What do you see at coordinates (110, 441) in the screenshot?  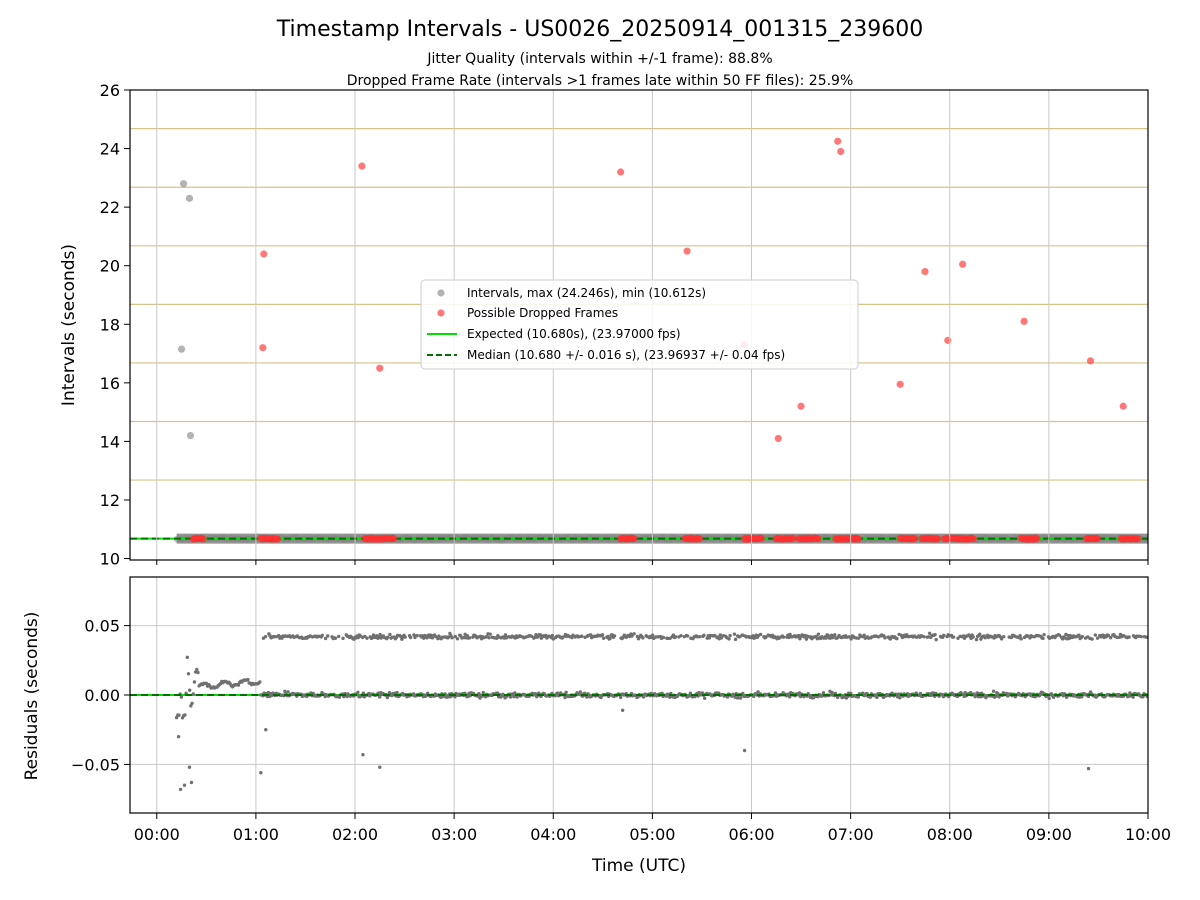 I see `top-y-tick-label: 14` at bounding box center [110, 441].